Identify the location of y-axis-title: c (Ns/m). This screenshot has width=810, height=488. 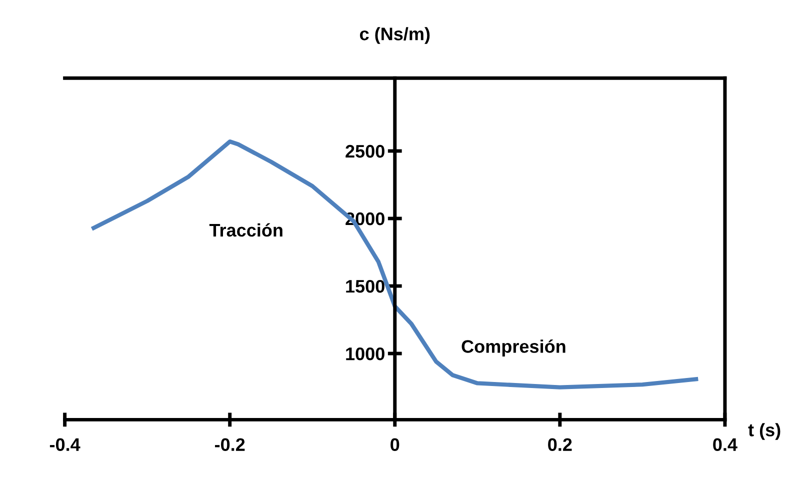
(395, 35).